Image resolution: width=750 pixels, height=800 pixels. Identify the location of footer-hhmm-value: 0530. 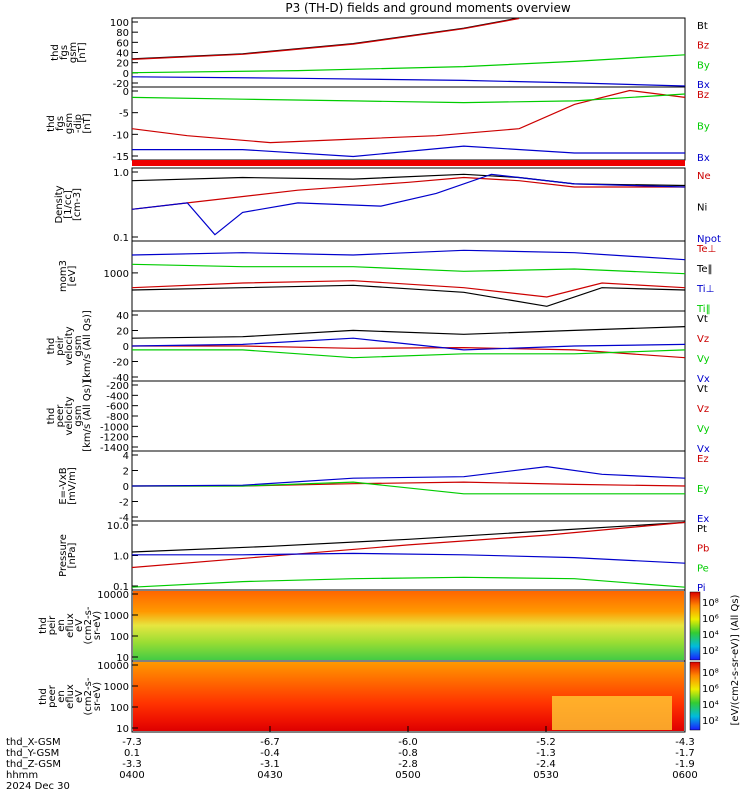
(545, 775).